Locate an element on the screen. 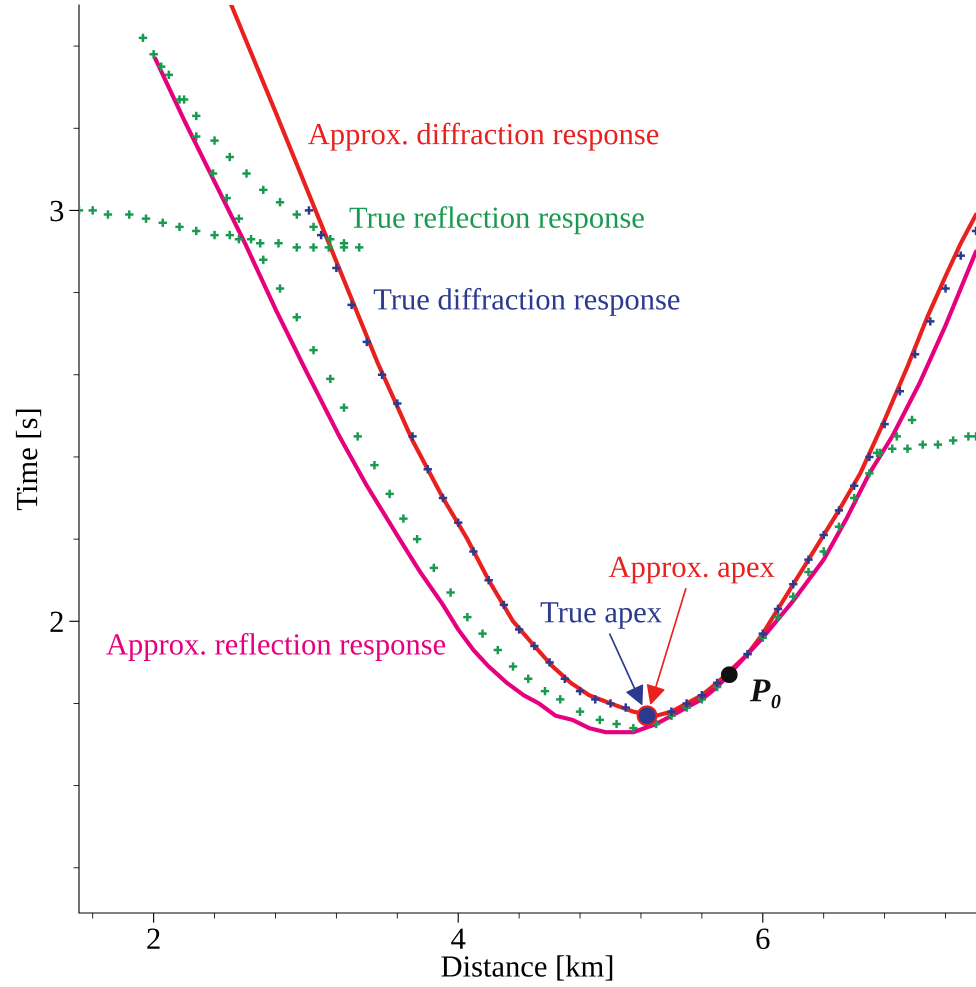 Image resolution: width=976 pixels, height=987 pixels. series-label: Approx. diffraction response is located at coordinates (483, 136).